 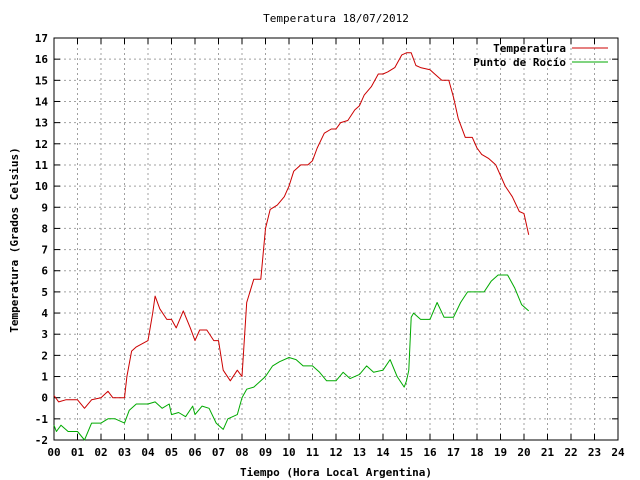 What do you see at coordinates (523, 452) in the screenshot?
I see `x-tick-label: 20` at bounding box center [523, 452].